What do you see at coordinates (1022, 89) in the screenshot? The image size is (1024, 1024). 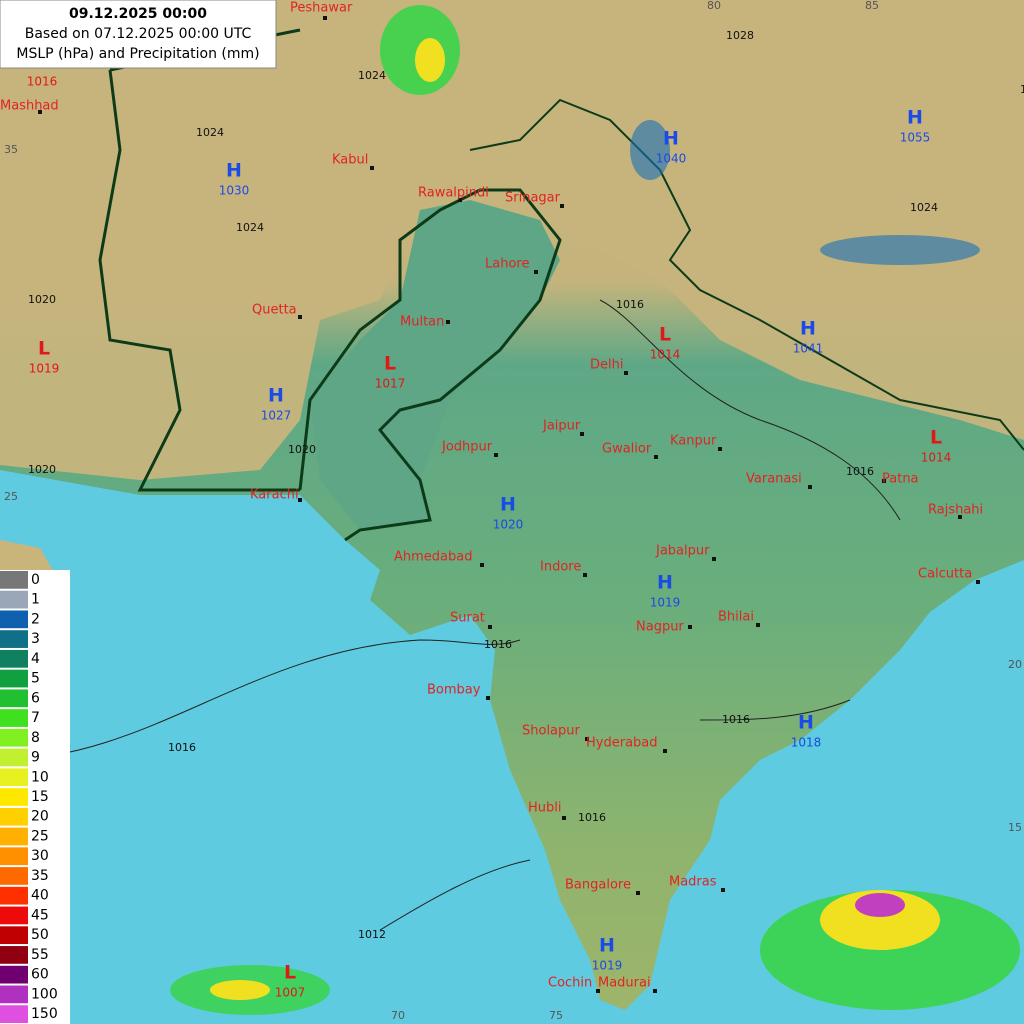 I see `isobar-label: 1028` at bounding box center [1022, 89].